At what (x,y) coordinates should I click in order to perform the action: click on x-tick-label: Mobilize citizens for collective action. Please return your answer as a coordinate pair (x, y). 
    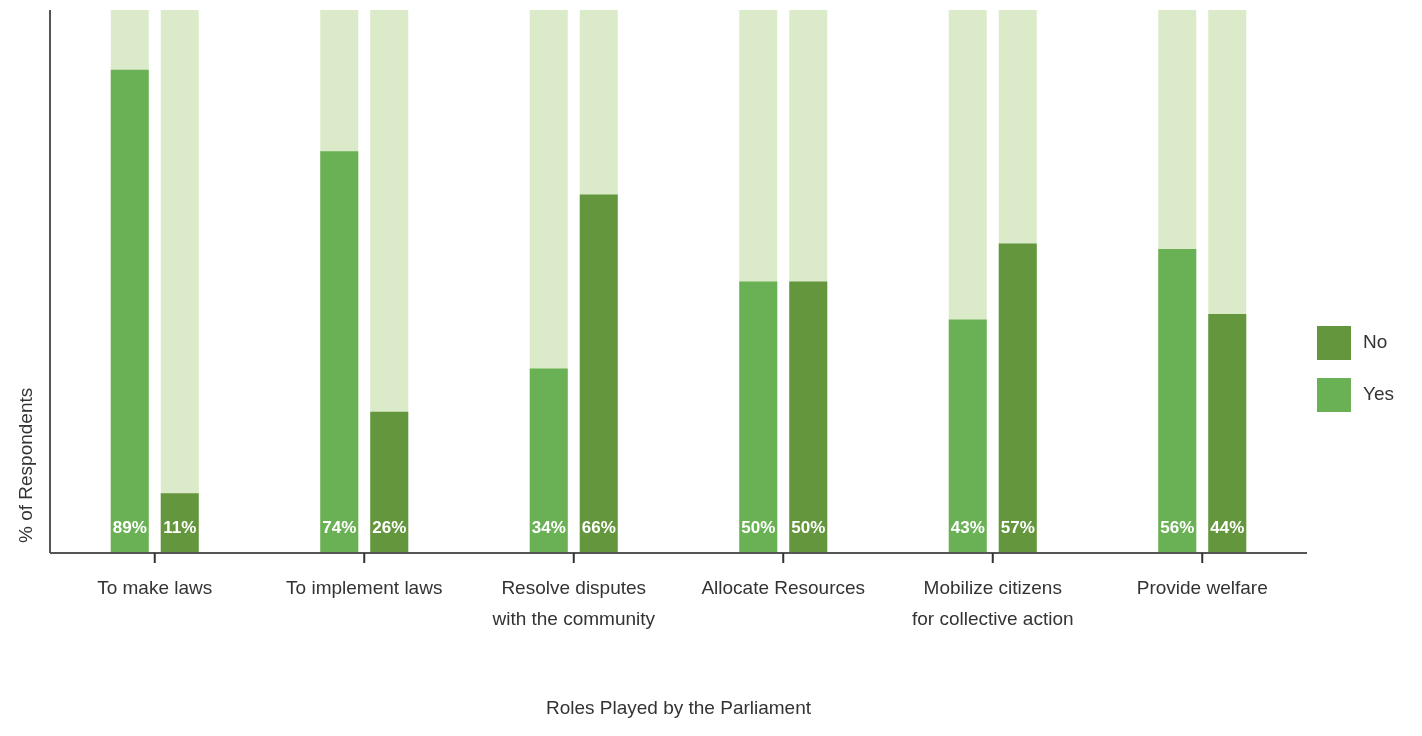
    Looking at the image, I should click on (992, 603).